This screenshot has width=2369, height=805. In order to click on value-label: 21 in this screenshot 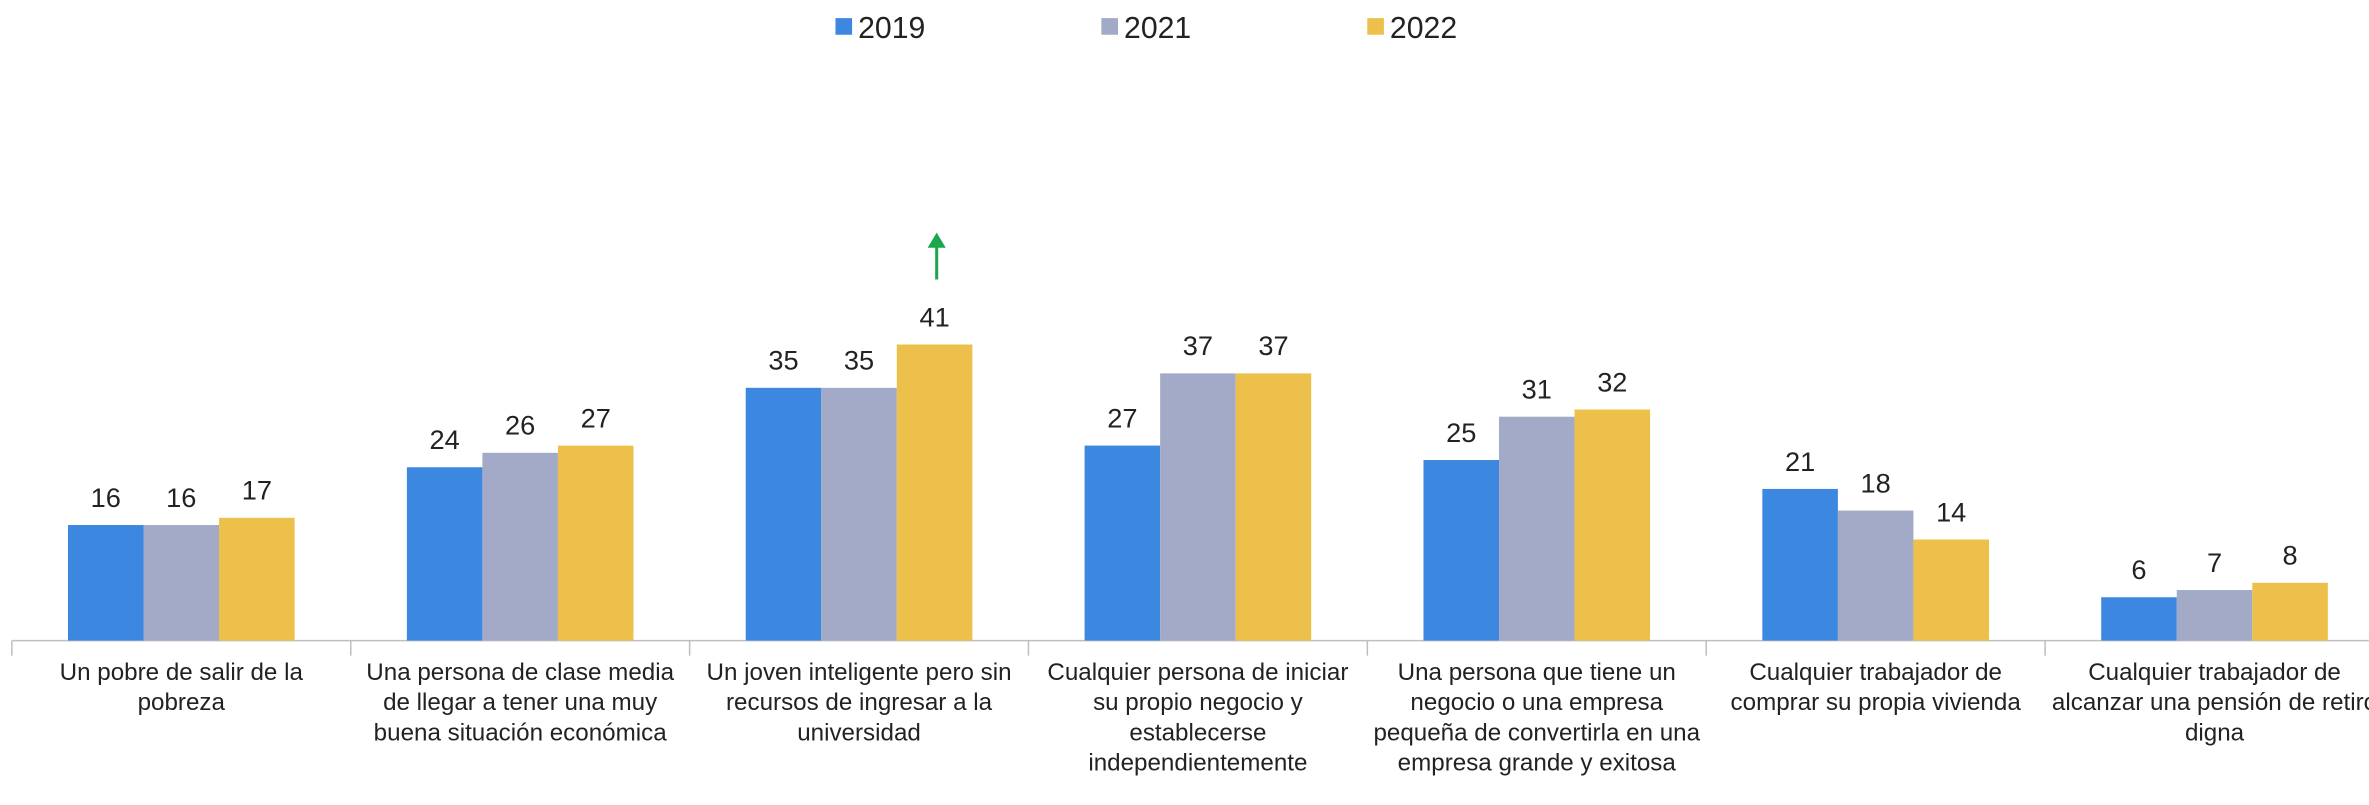, I will do `click(1800, 461)`.